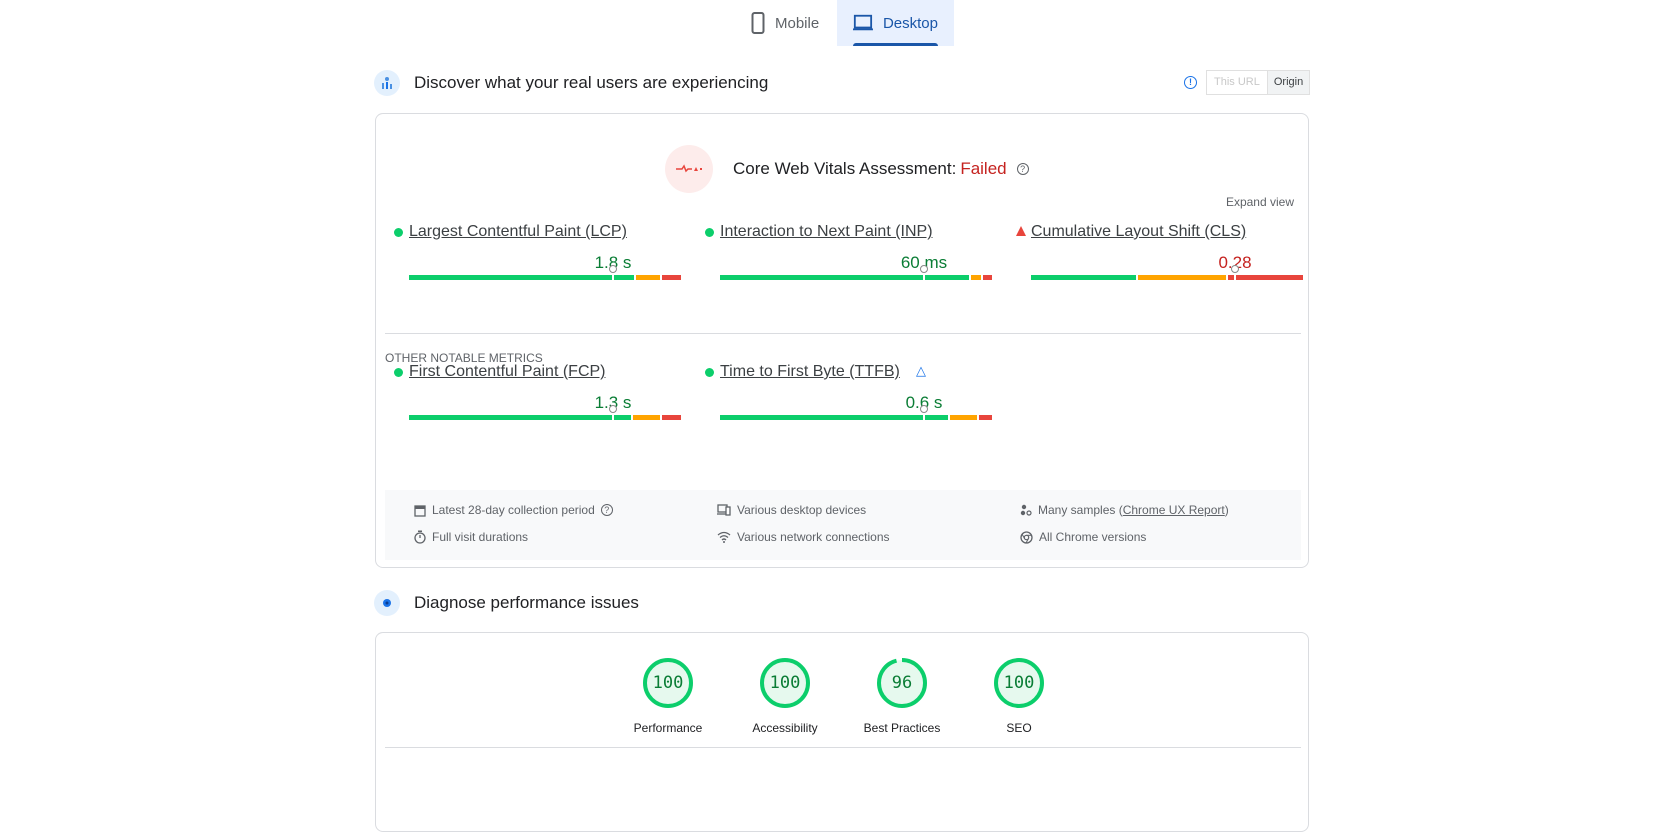 The image size is (1675, 832). What do you see at coordinates (1237, 82) in the screenshot?
I see `this-url-button: This URL` at bounding box center [1237, 82].